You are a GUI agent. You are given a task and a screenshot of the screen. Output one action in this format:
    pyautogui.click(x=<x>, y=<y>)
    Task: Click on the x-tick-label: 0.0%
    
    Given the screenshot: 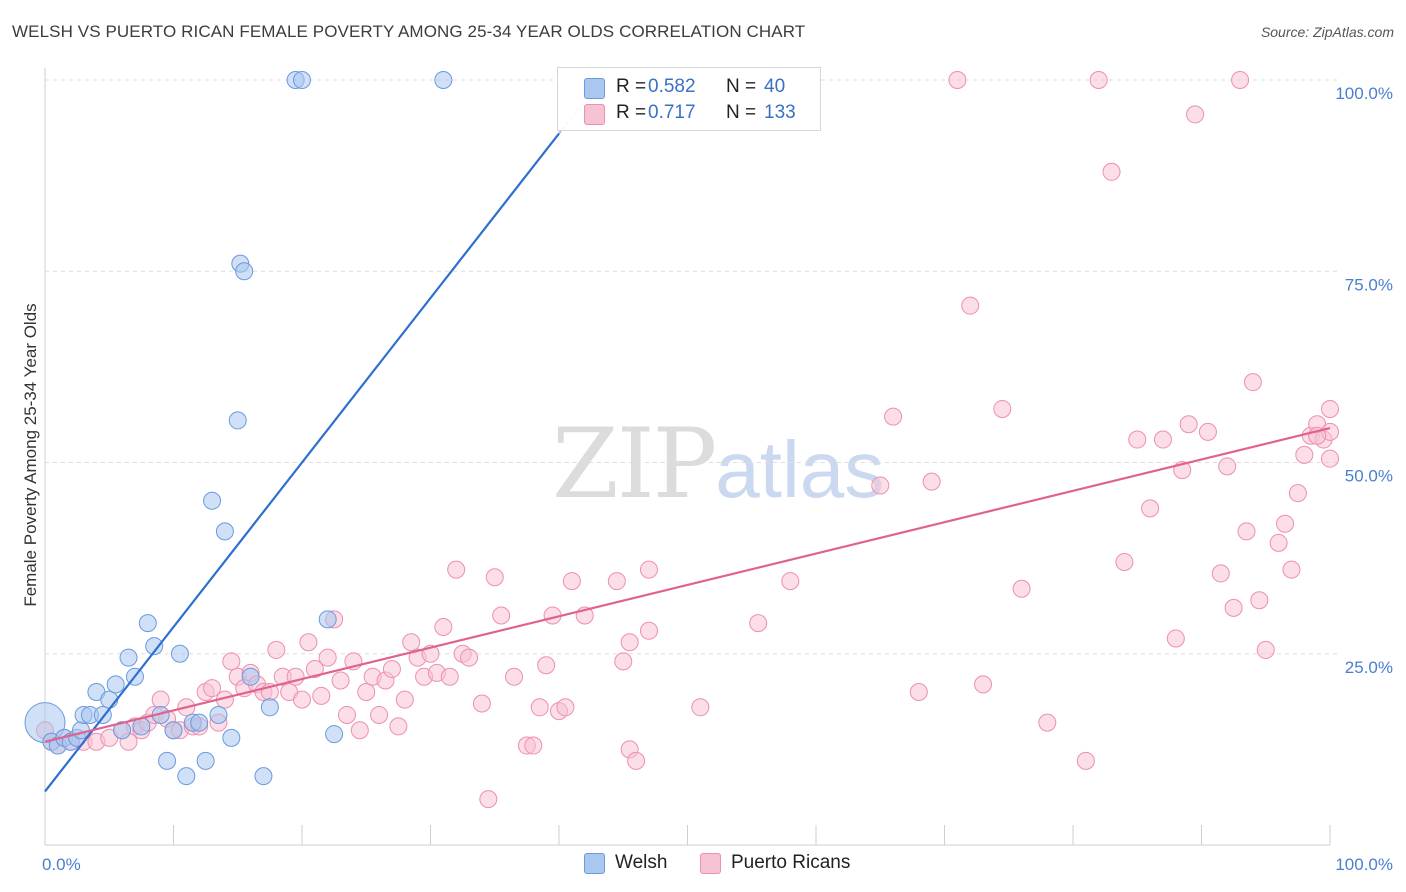 What is the action you would take?
    pyautogui.click(x=61, y=864)
    